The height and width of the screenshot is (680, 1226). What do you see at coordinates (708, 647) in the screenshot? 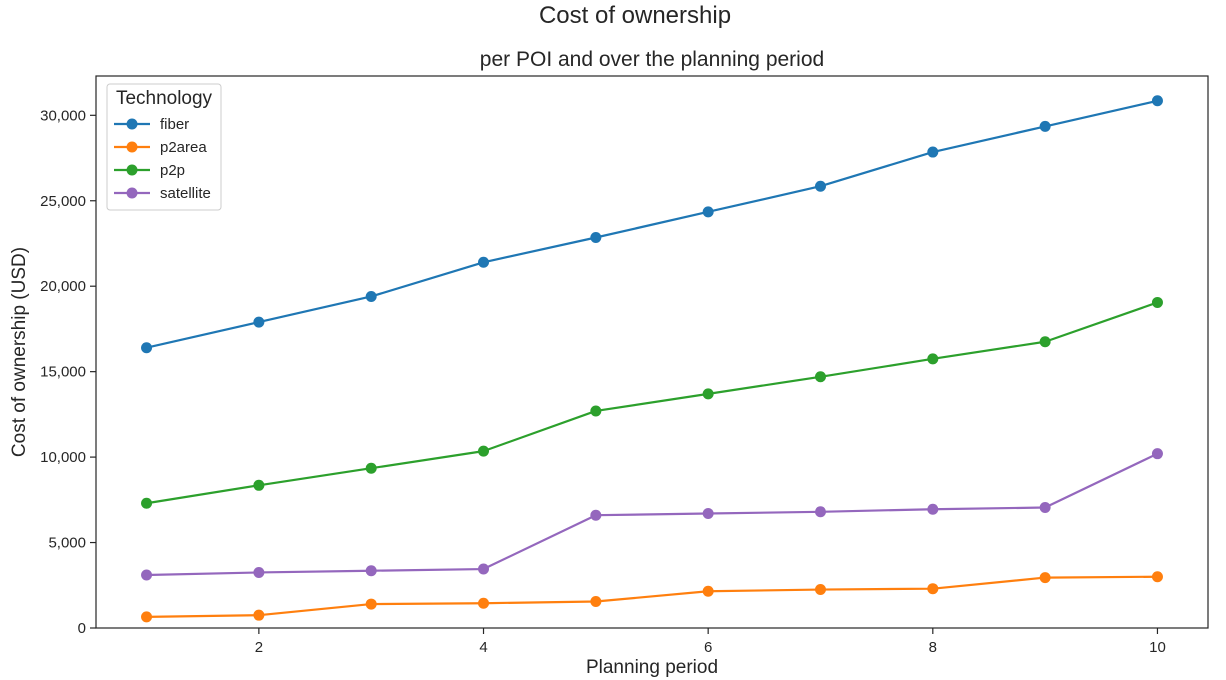
I see `x-tick-label: 6` at bounding box center [708, 647].